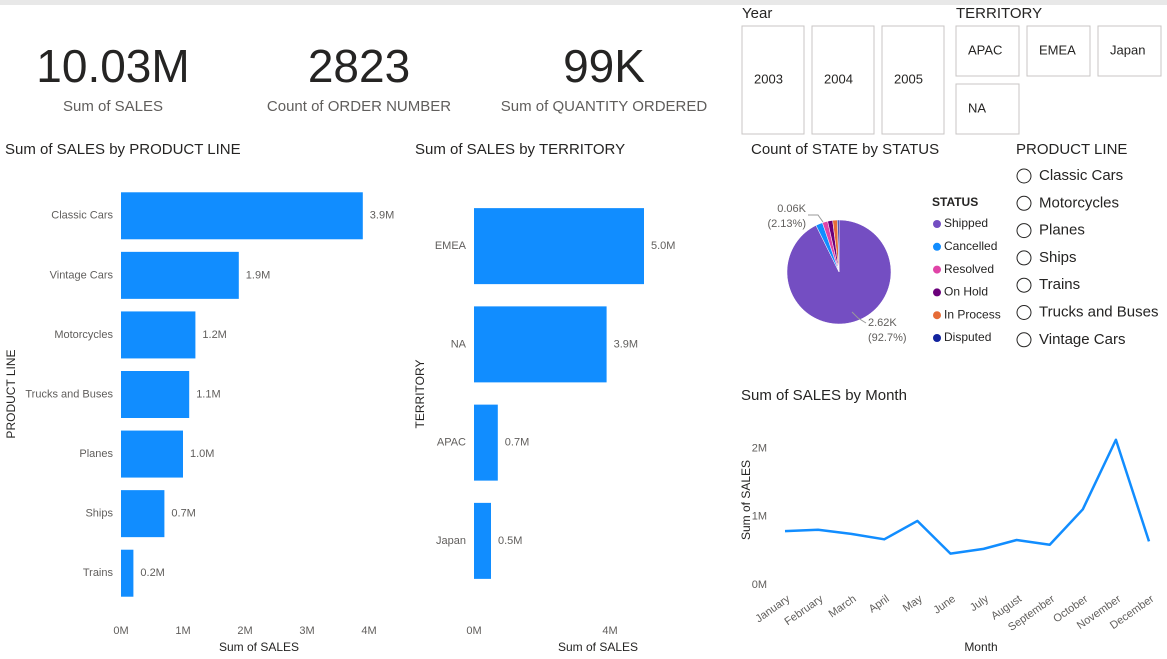 This screenshot has height=659, width=1167. I want to click on slicer-title: Year, so click(757, 13).